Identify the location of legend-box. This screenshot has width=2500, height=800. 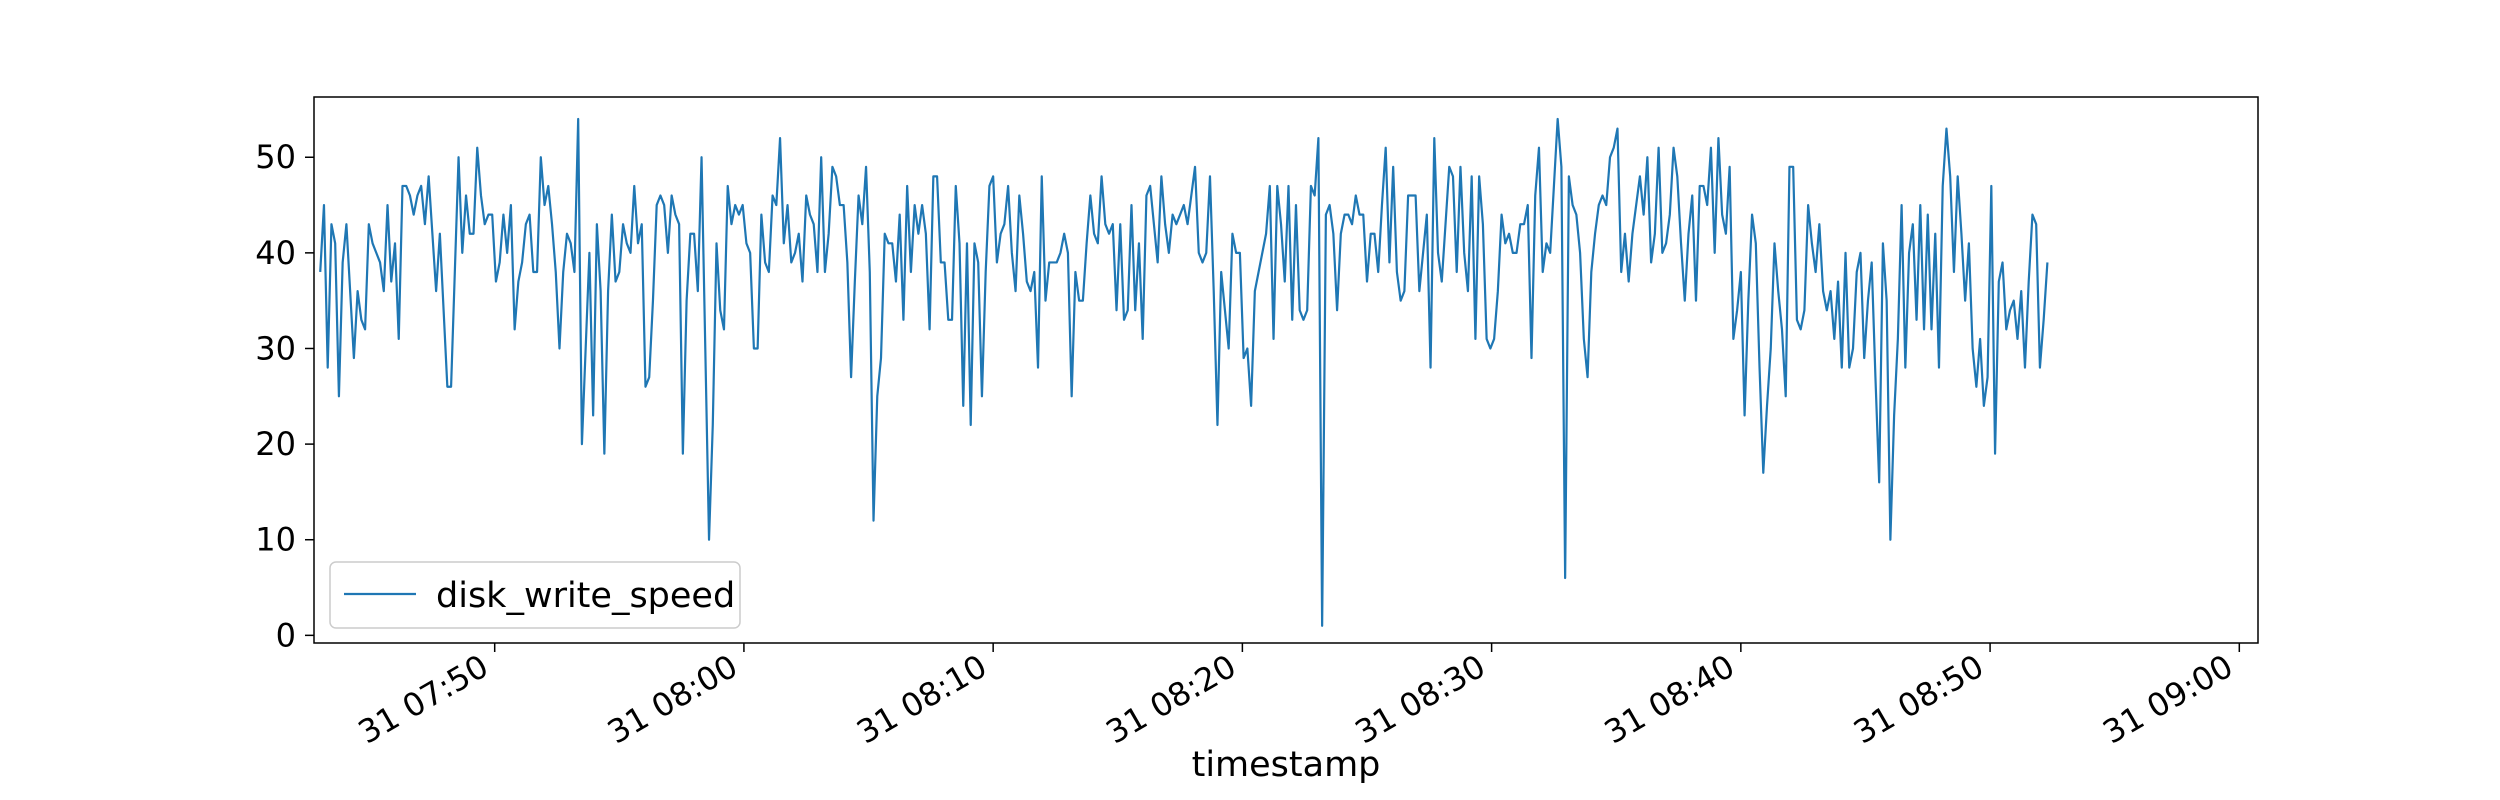
(535, 595).